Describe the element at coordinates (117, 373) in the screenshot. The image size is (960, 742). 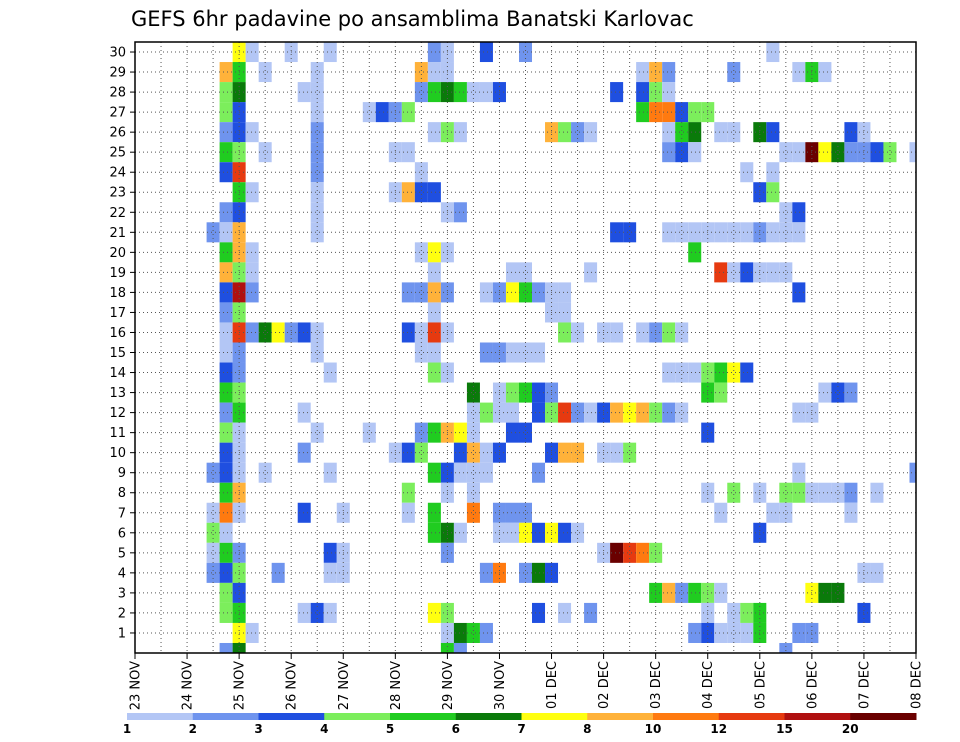
I see `y-tick-label: 14` at that location.